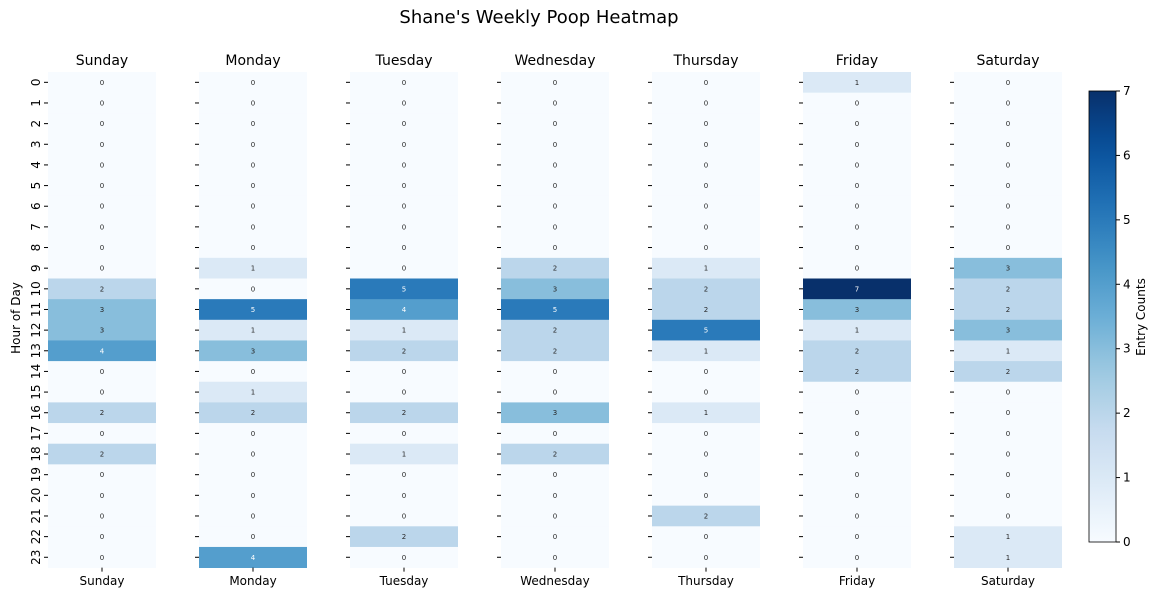 This screenshot has width=1171, height=600. Describe the element at coordinates (1008, 581) in the screenshot. I see `x-tick-label: Saturday` at that location.